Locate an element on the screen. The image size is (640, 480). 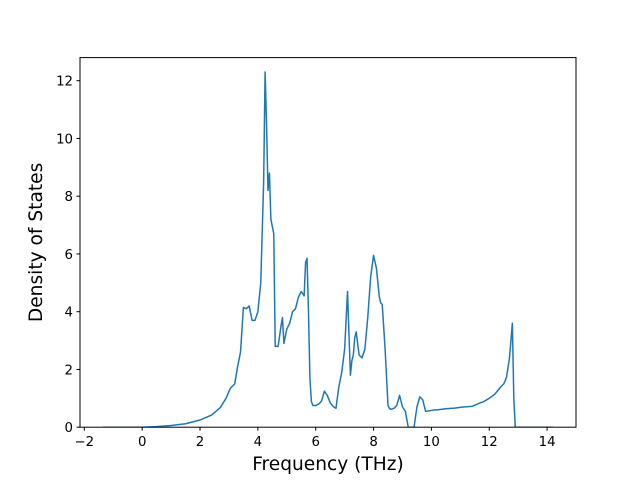
x-tick-label: −2 is located at coordinates (85, 442).